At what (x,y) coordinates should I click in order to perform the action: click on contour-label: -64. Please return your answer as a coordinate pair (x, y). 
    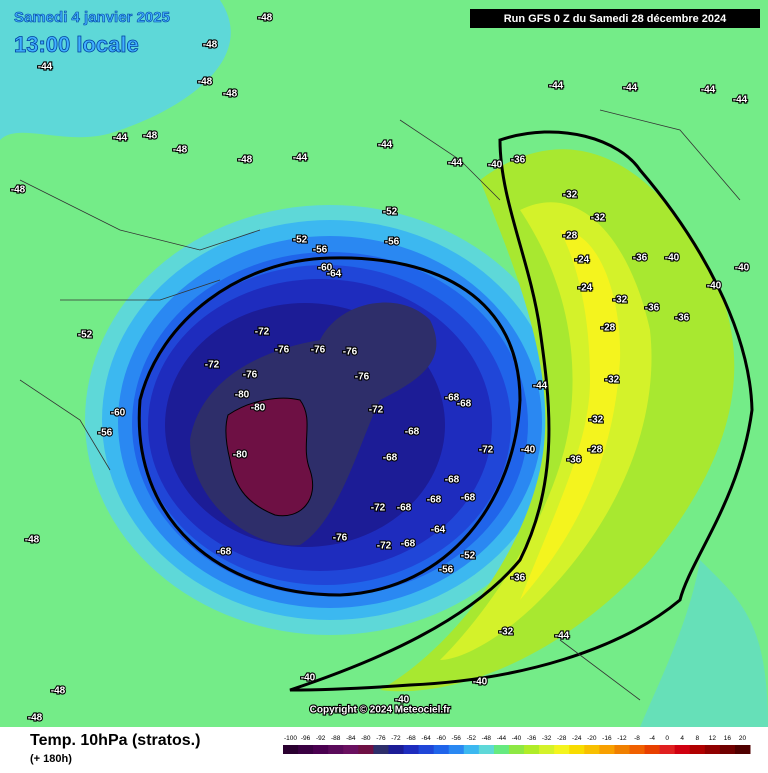
    Looking at the image, I should click on (334, 274).